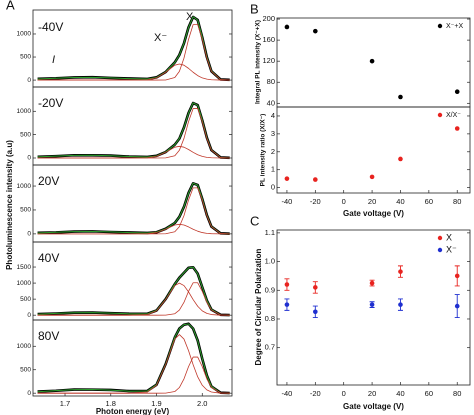 This screenshot has height=415, width=474. Describe the element at coordinates (9, 205) in the screenshot. I see `y-axis-label: Photoluminescence intensity (a.u)` at that location.